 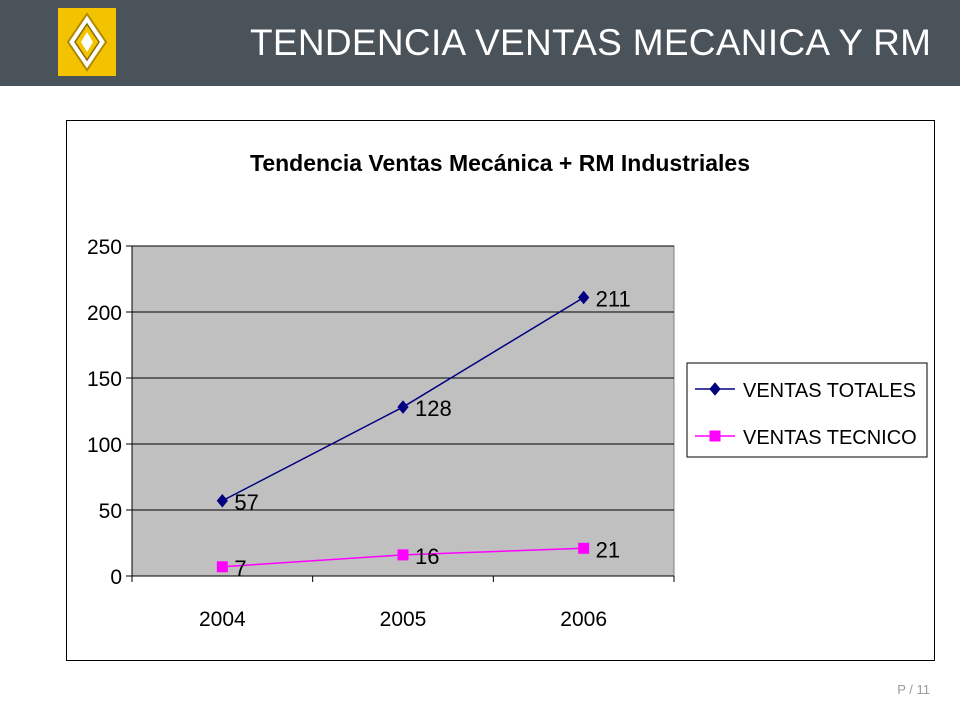 I want to click on y-tick-label: 150, so click(x=104, y=379).